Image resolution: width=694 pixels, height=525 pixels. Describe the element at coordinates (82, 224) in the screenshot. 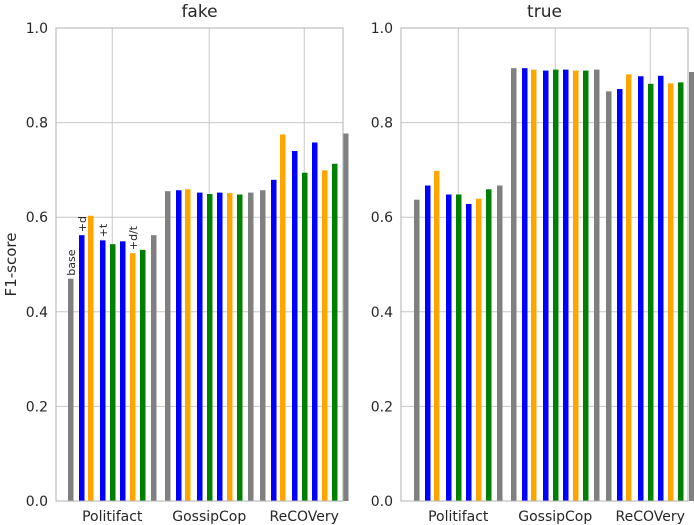

I see `bar-annotation: +d` at that location.